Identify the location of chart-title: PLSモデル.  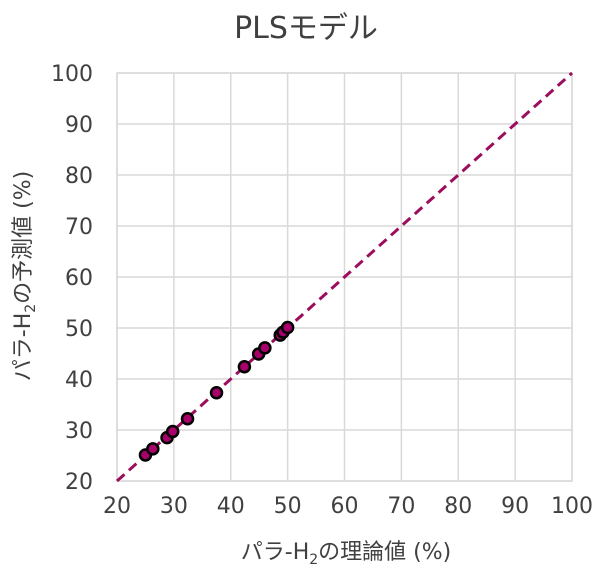
(306, 28).